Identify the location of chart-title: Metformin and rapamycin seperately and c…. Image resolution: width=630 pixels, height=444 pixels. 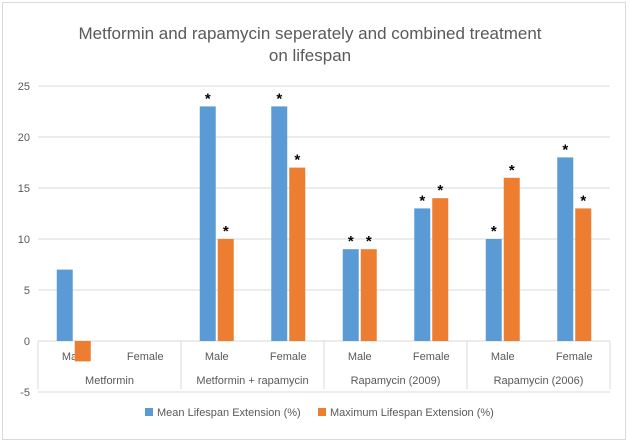
(309, 33).